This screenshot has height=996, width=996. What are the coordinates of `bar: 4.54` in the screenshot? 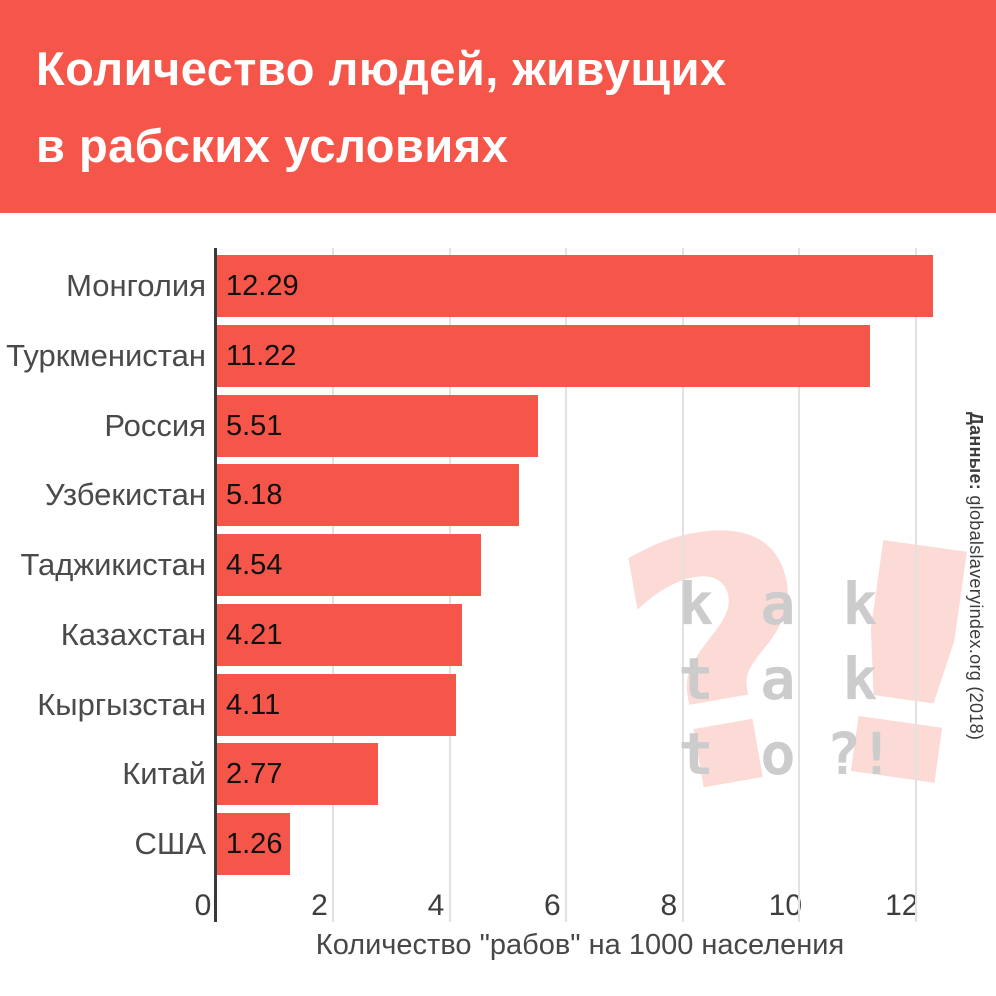 It's located at (349, 565).